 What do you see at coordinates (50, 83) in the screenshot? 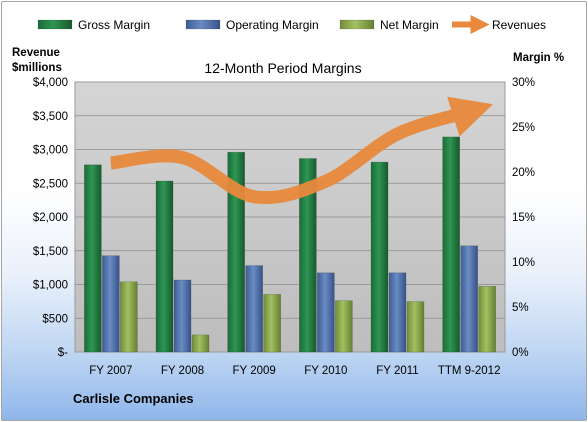
I see `left-tick-label: $4,000` at bounding box center [50, 83].